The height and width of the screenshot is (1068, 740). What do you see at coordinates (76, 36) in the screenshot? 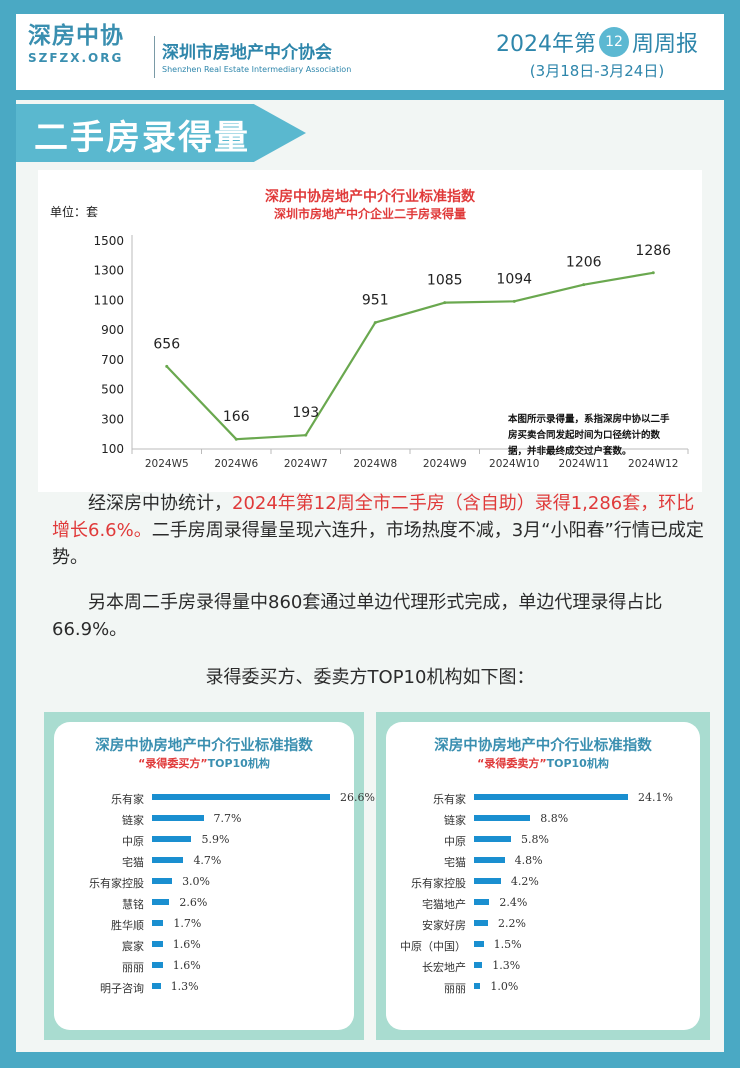
I see `logo-text: 深房中协` at bounding box center [76, 36].